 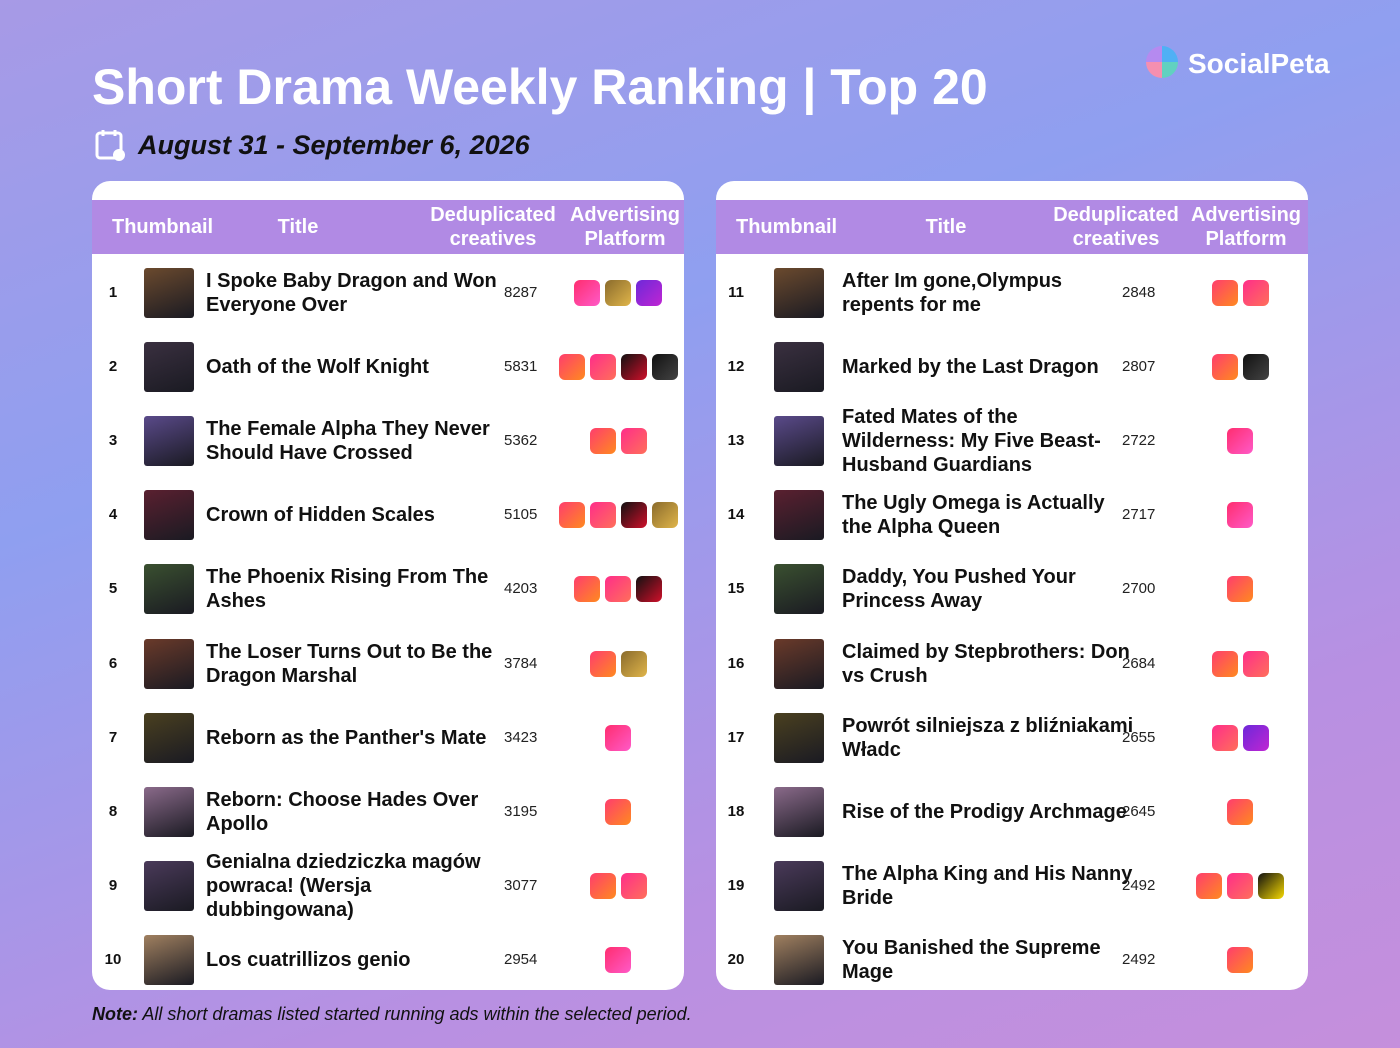 What do you see at coordinates (946, 227) in the screenshot?
I see `column-header: Title` at bounding box center [946, 227].